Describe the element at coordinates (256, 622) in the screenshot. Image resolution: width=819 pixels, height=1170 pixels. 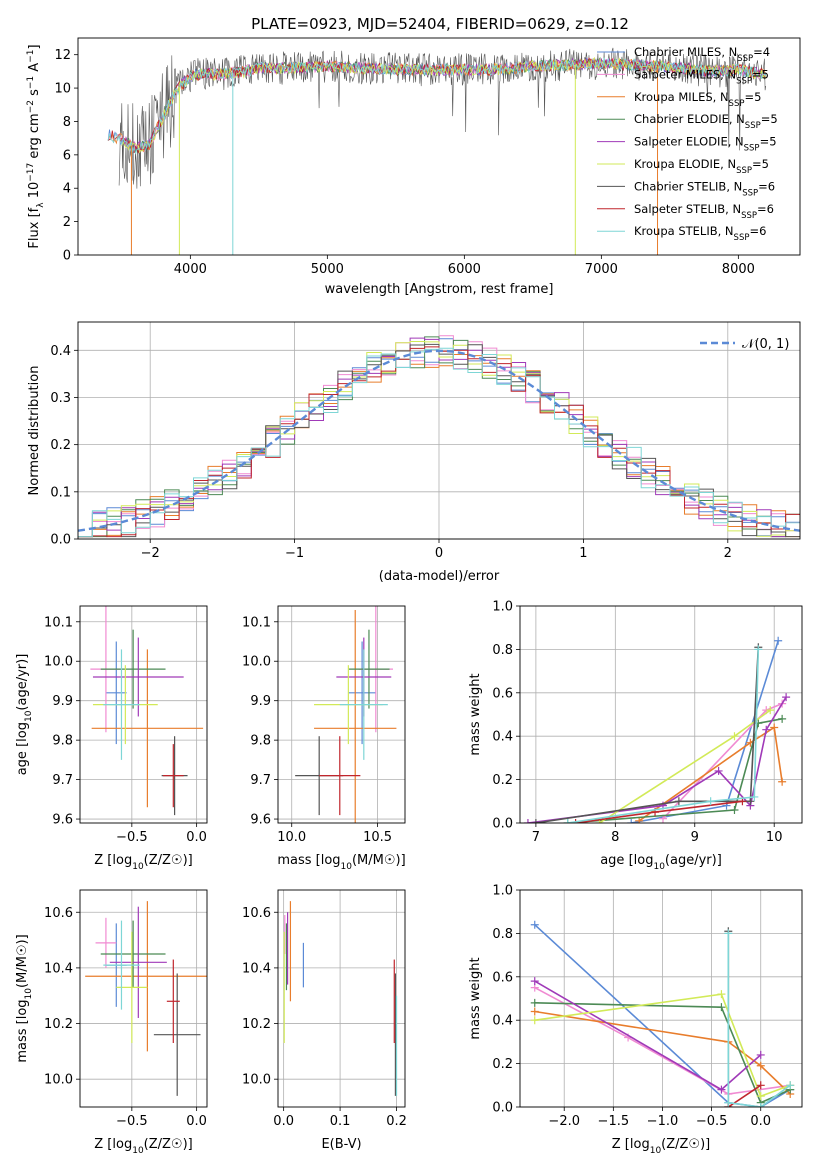
I see `y-tick-label: 10.1` at that location.